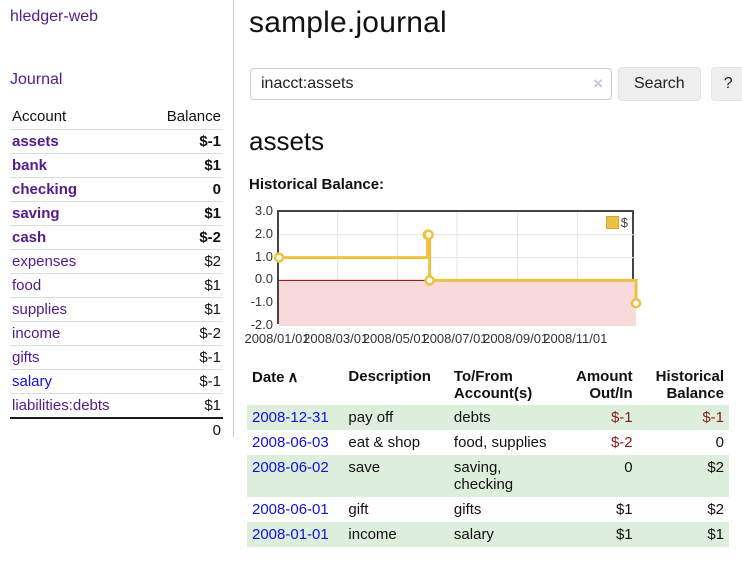 The width and height of the screenshot is (742, 582). I want to click on y-axis-tick-label: -2.0, so click(261, 324).